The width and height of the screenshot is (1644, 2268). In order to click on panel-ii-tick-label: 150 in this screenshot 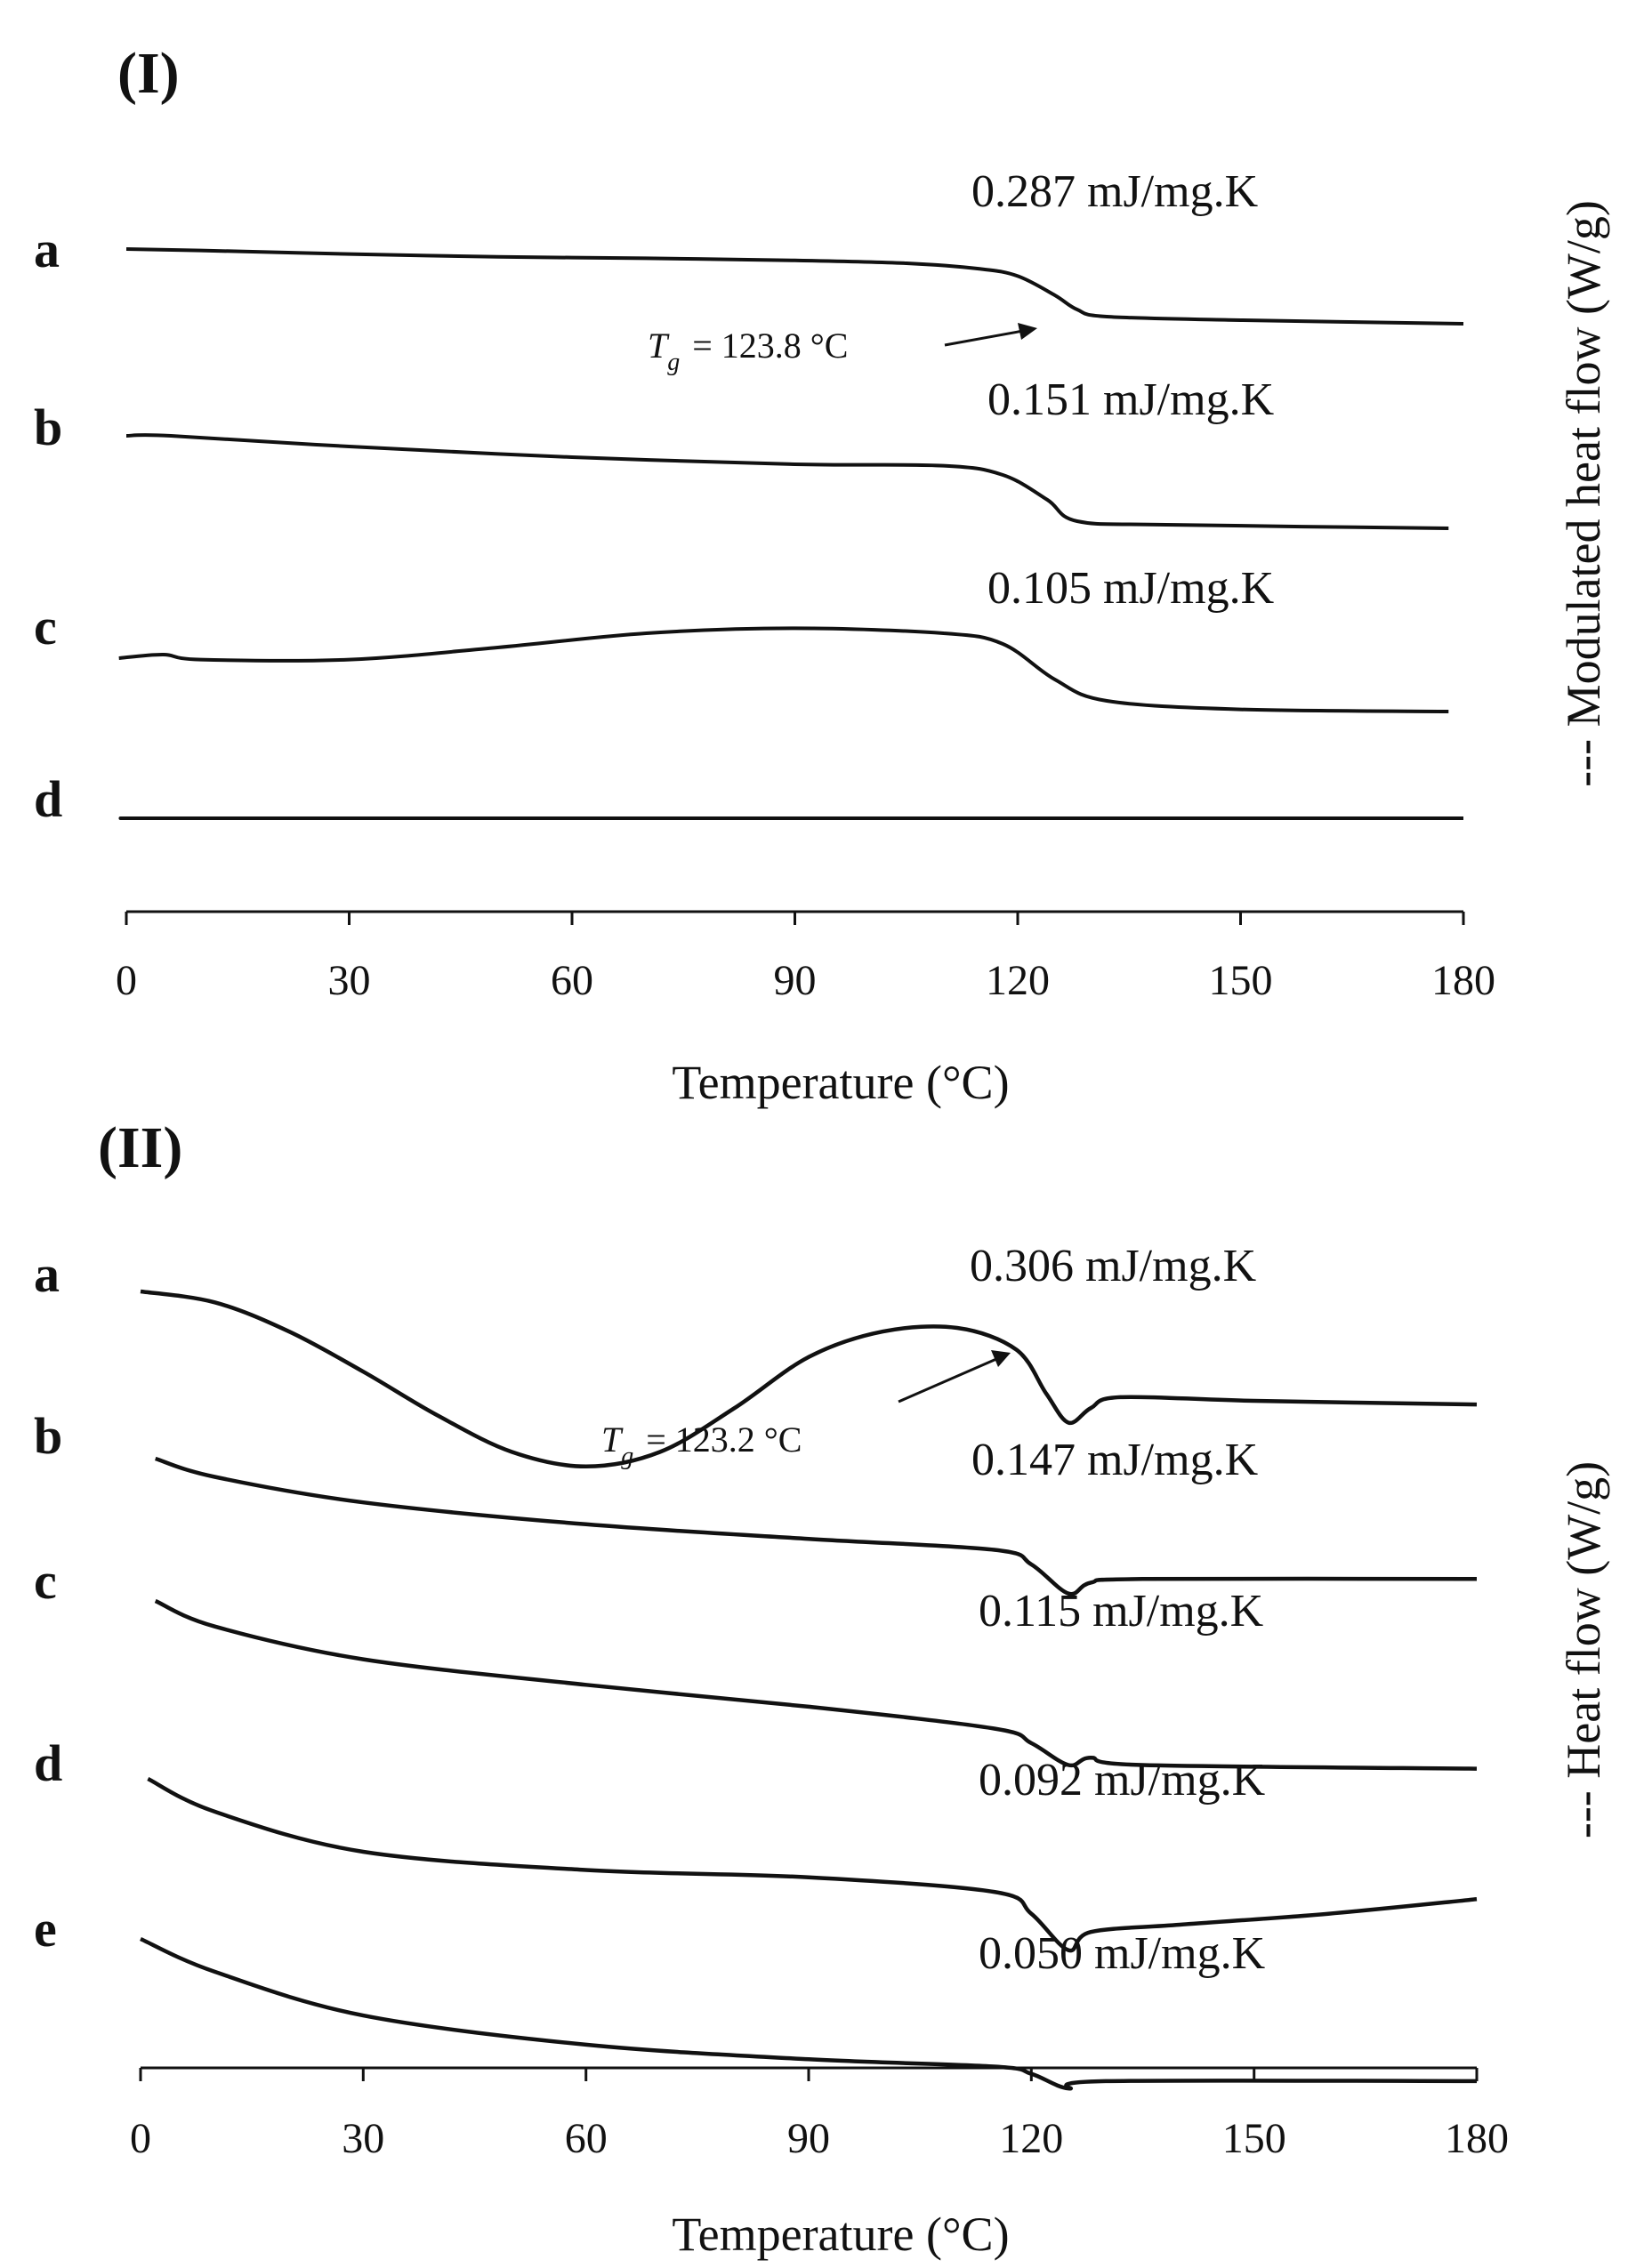, I will do `click(1254, 2138)`.